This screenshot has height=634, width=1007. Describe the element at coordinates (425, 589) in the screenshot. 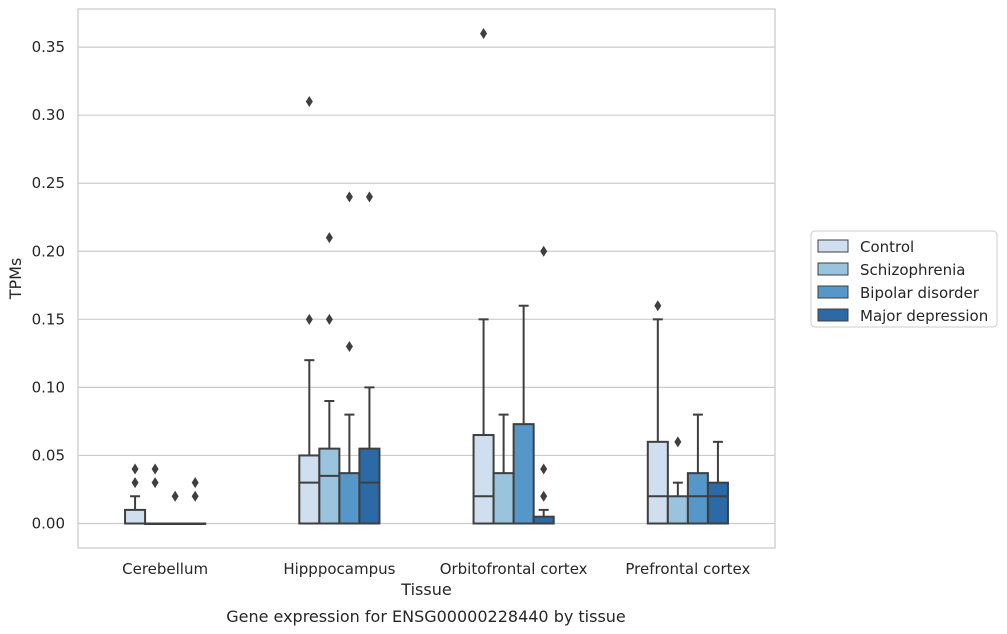

I see `x-axis-title: Tissue` at that location.